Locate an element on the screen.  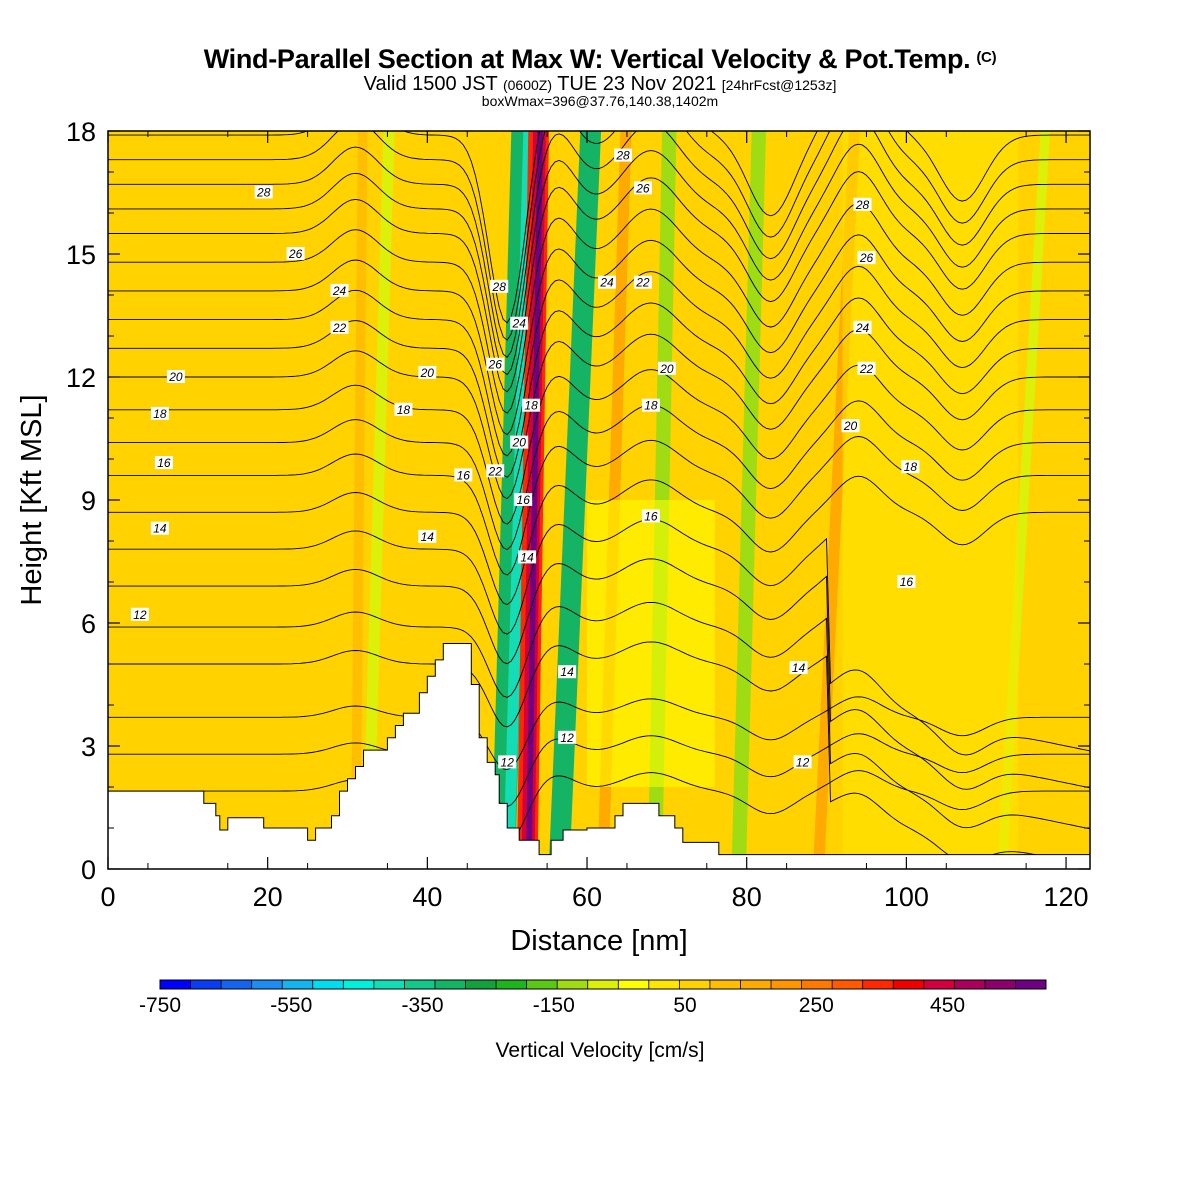
y-tick-label: 12 is located at coordinates (81, 378).